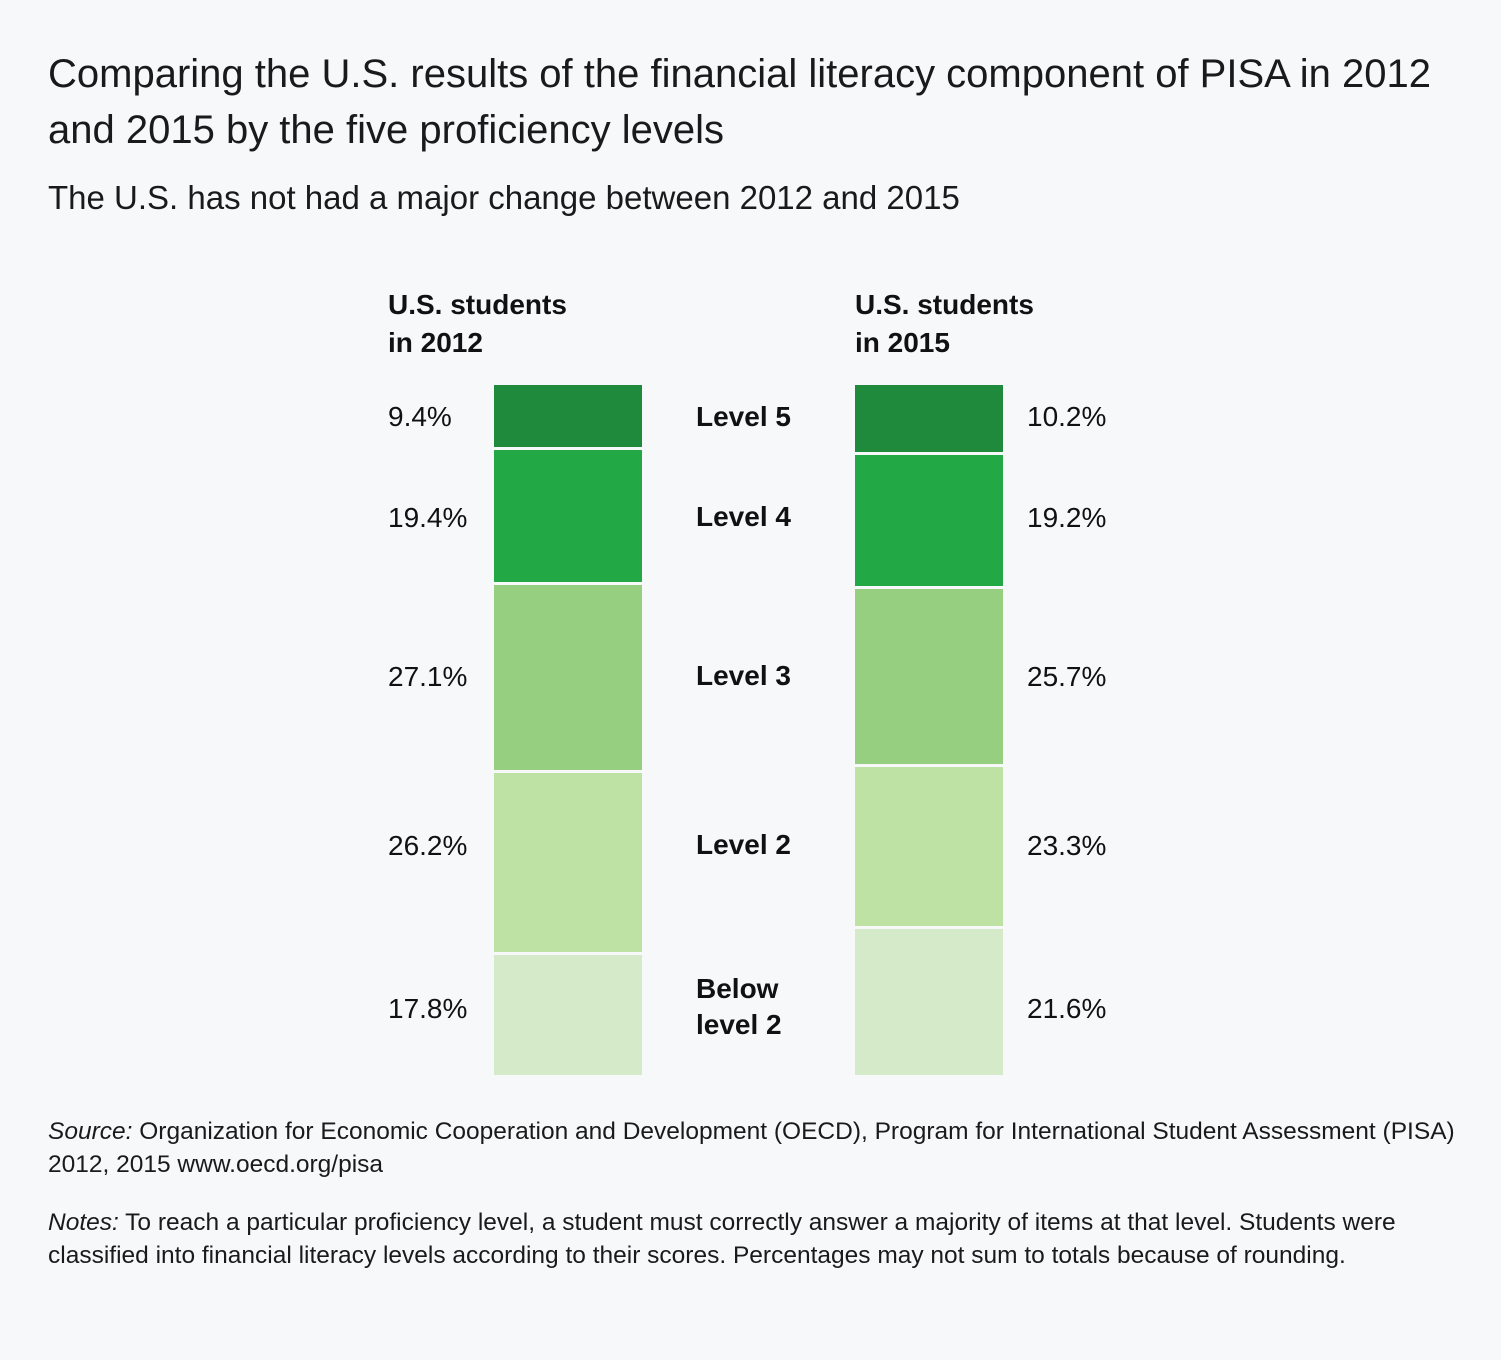  Describe the element at coordinates (1067, 1008) in the screenshot. I see `value-2015-below-level2: 21.6%` at that location.